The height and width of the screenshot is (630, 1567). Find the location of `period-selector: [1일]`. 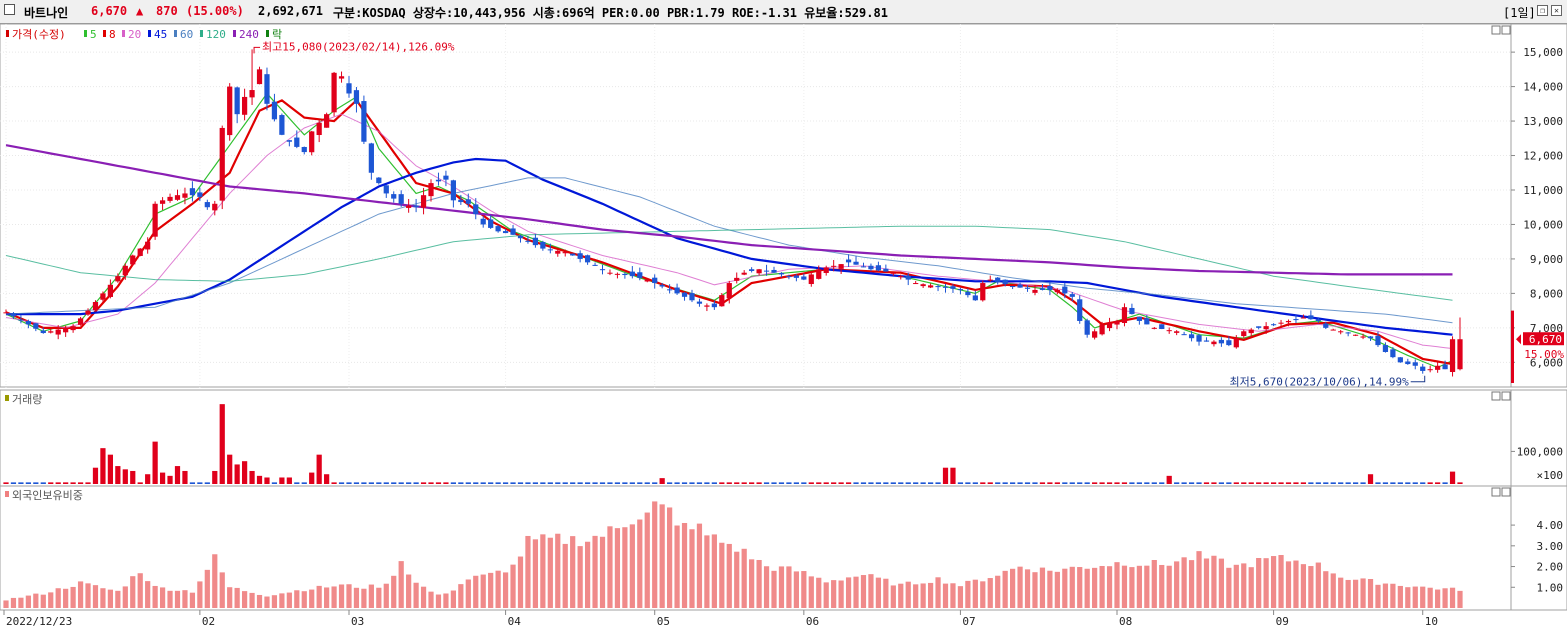

period-selector: [1일] is located at coordinates (1519, 13).